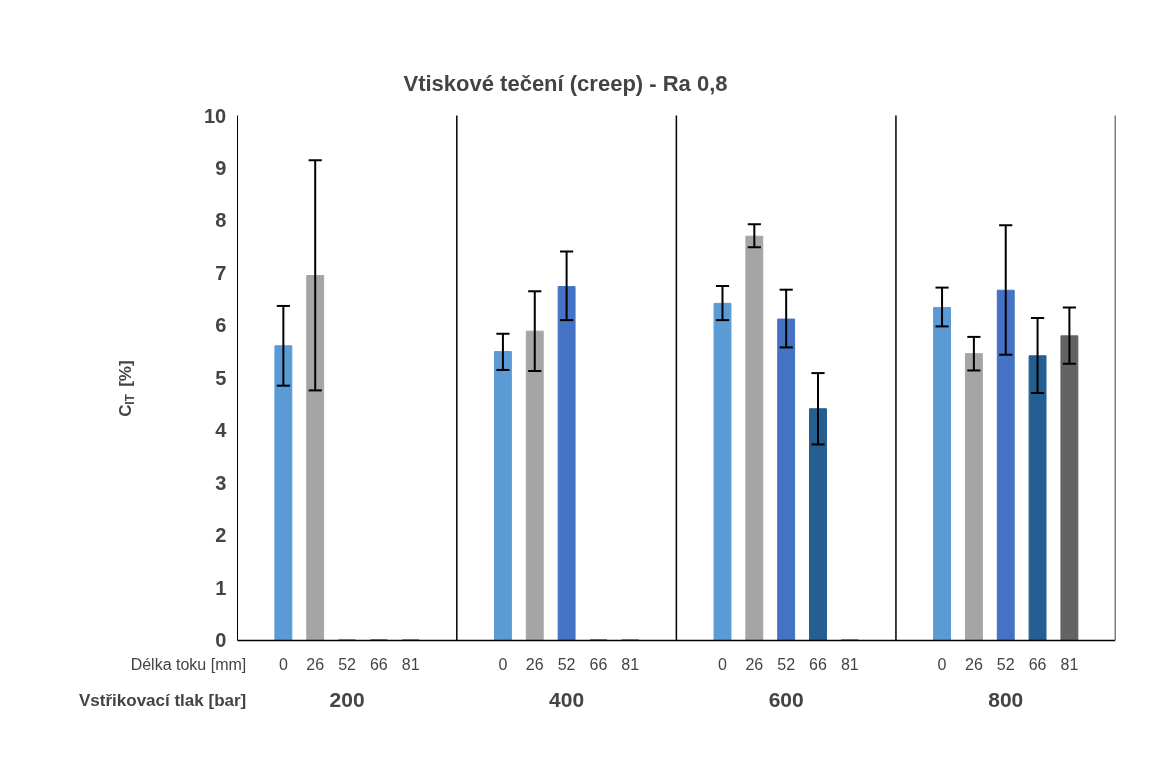 This screenshot has height=760, width=1170. Describe the element at coordinates (221, 168) in the screenshot. I see `y-tick-label: 9` at that location.